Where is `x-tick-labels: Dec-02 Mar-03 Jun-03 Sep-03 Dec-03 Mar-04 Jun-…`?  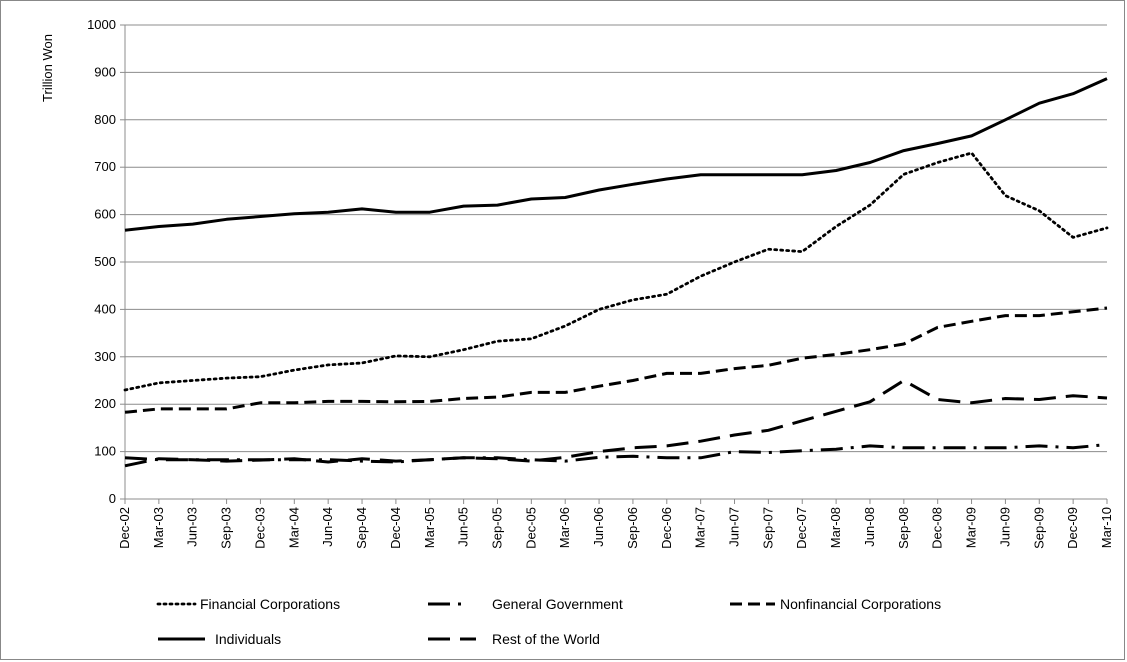
x-tick-labels: Dec-02 Mar-03 Jun-03 Sep-03 Dec-03 Mar-04 Jun-… is located at coordinates (615, 528).